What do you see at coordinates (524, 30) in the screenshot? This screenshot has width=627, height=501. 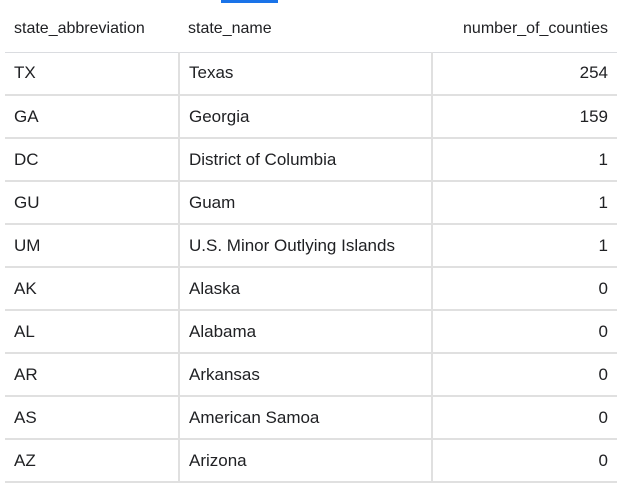 I see `column-header-number-of-counties: number_of_counties` at bounding box center [524, 30].